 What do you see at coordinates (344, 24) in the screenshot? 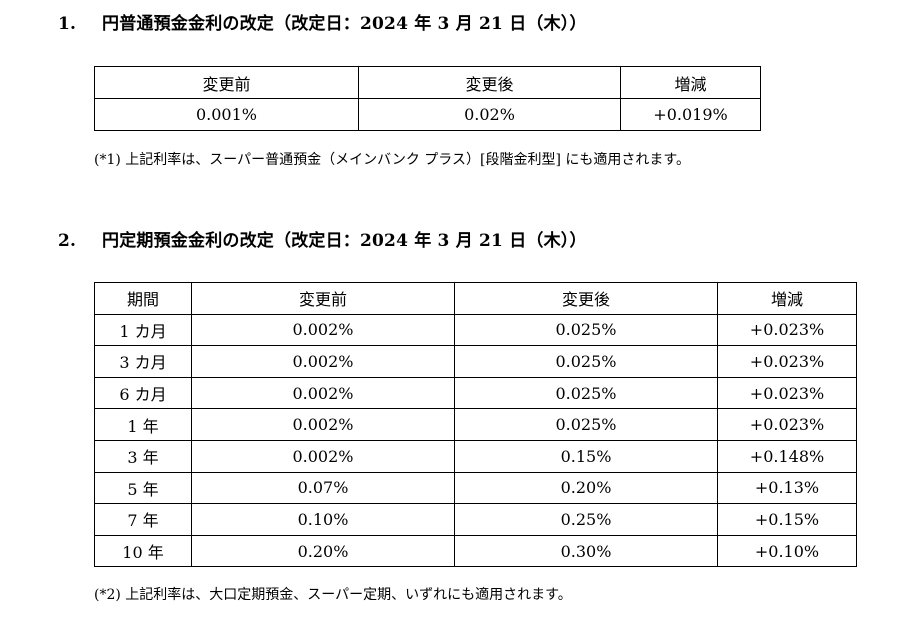
I see `section-title: 円普通預金金利の改定（改定日：2024 年 3 月 21 日（木））` at bounding box center [344, 24].